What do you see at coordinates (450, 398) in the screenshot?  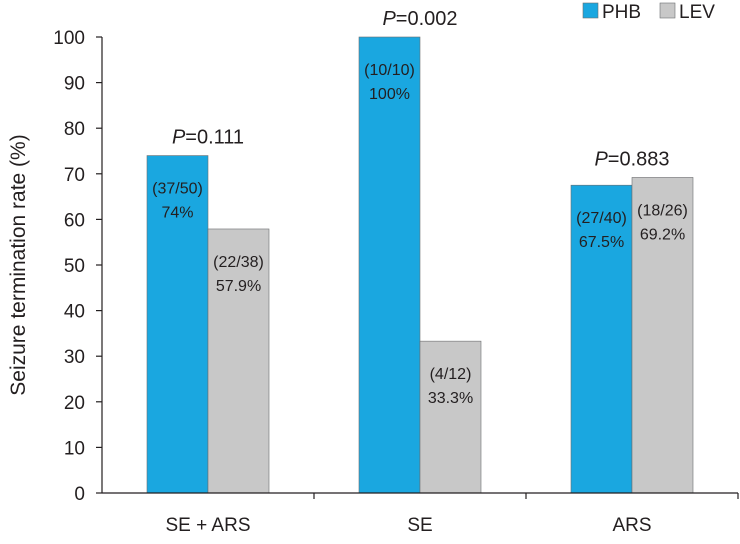 I see `bar-data-label: 33.3%` at bounding box center [450, 398].